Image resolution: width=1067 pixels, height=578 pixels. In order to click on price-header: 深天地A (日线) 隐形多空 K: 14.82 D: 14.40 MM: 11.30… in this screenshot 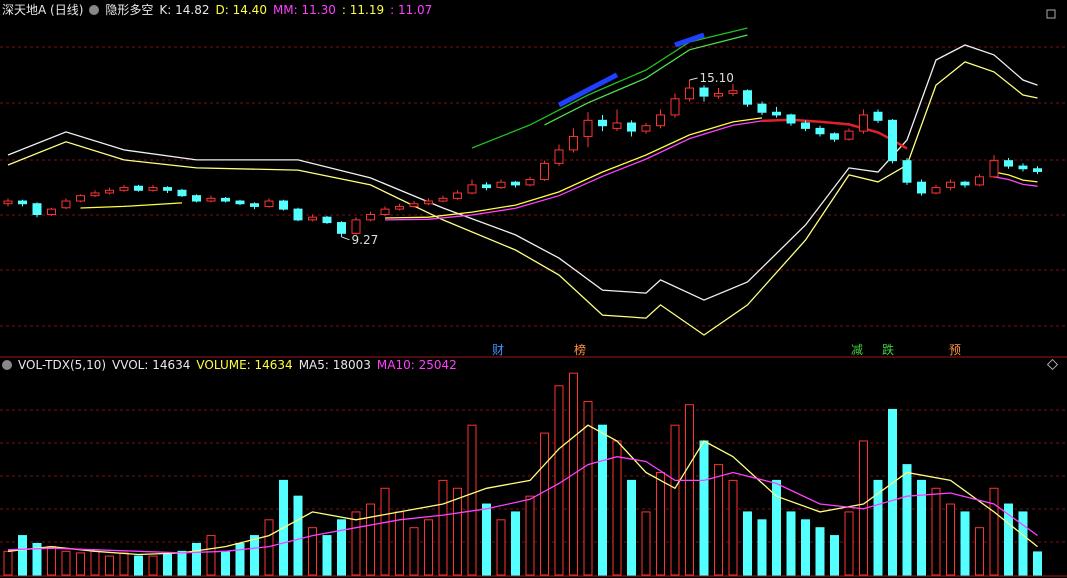, I will do `click(217, 9)`.